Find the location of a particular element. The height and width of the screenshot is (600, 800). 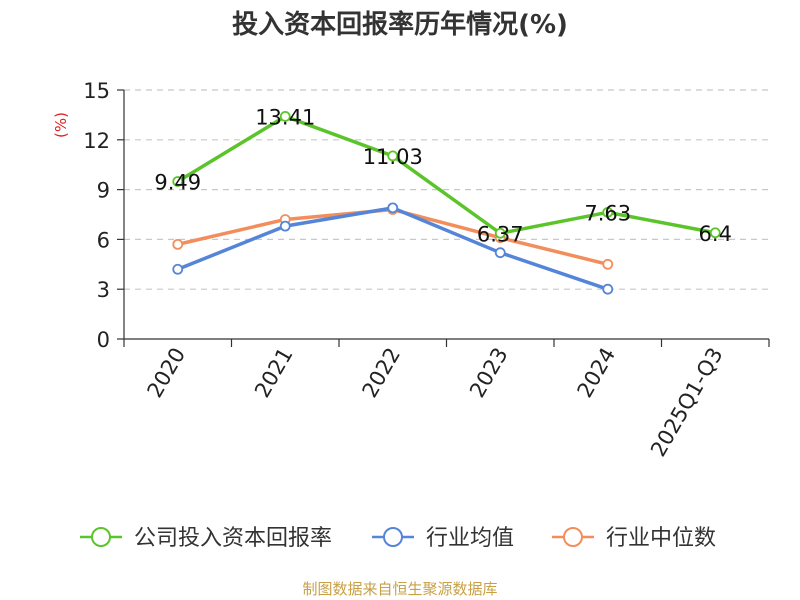

x-tick-label: 2022 is located at coordinates (382, 373).